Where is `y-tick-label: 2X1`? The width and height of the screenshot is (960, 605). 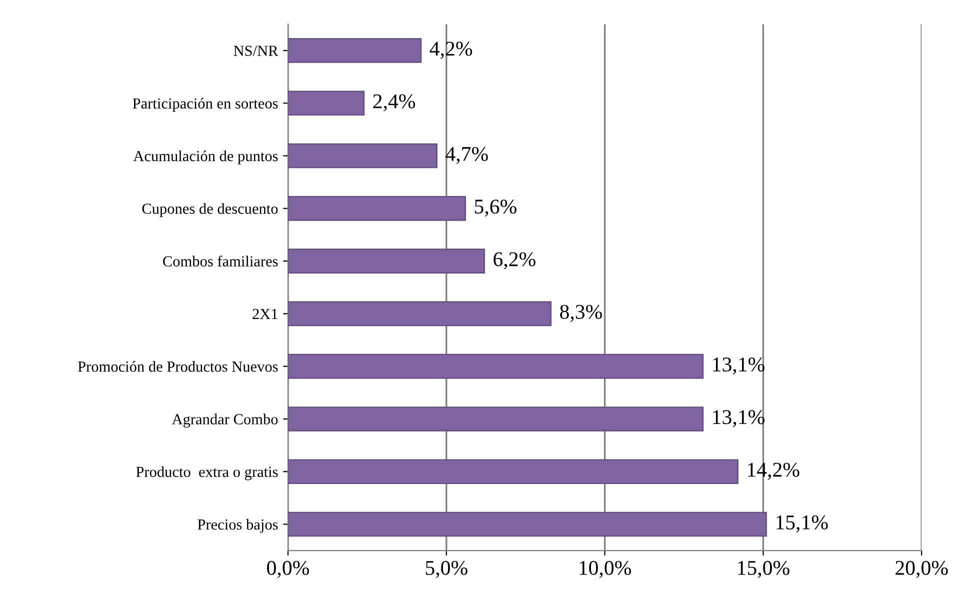 y-tick-label: 2X1 is located at coordinates (265, 313).